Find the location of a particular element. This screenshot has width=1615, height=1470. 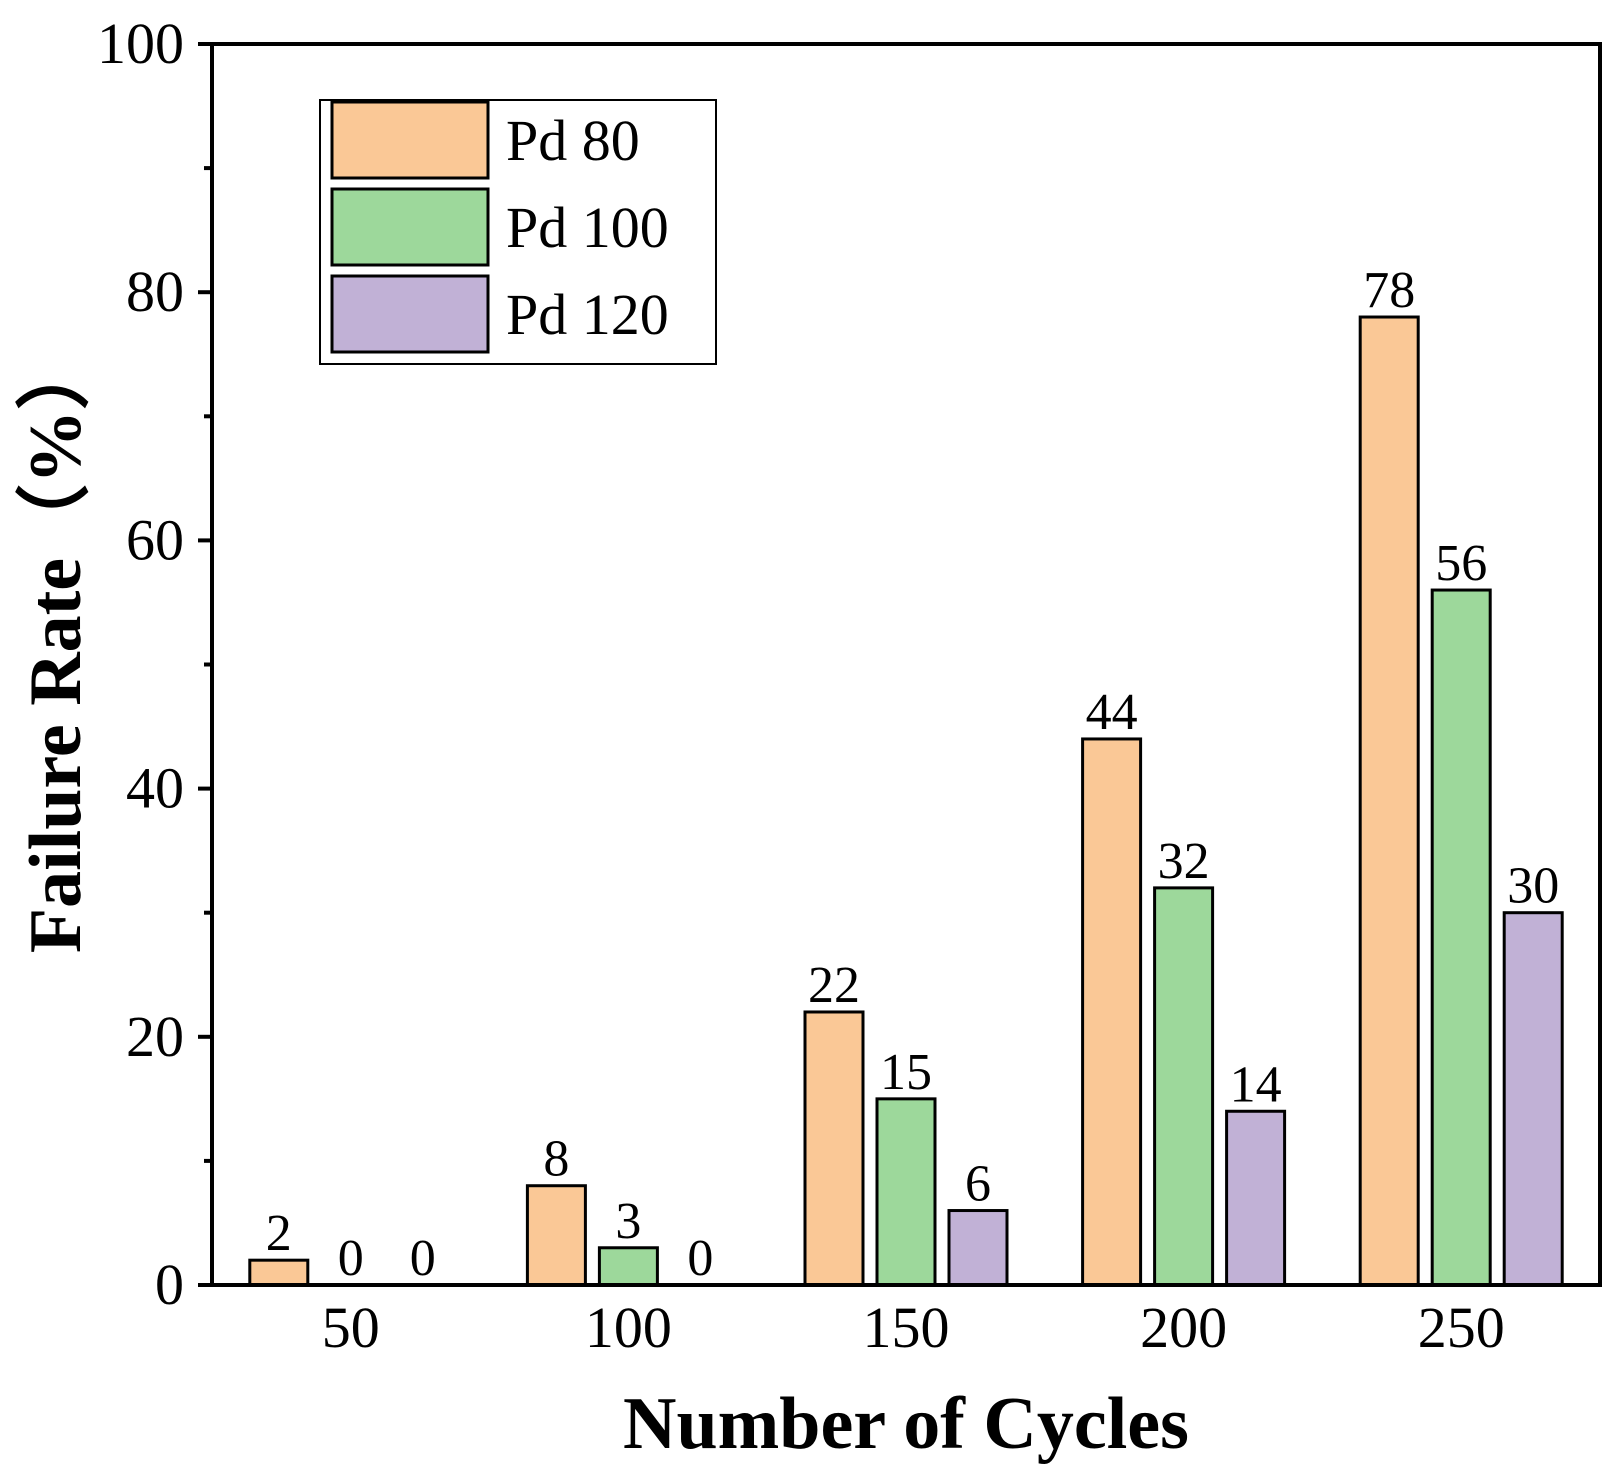

bar-value-label: 2 is located at coordinates (279, 1233).